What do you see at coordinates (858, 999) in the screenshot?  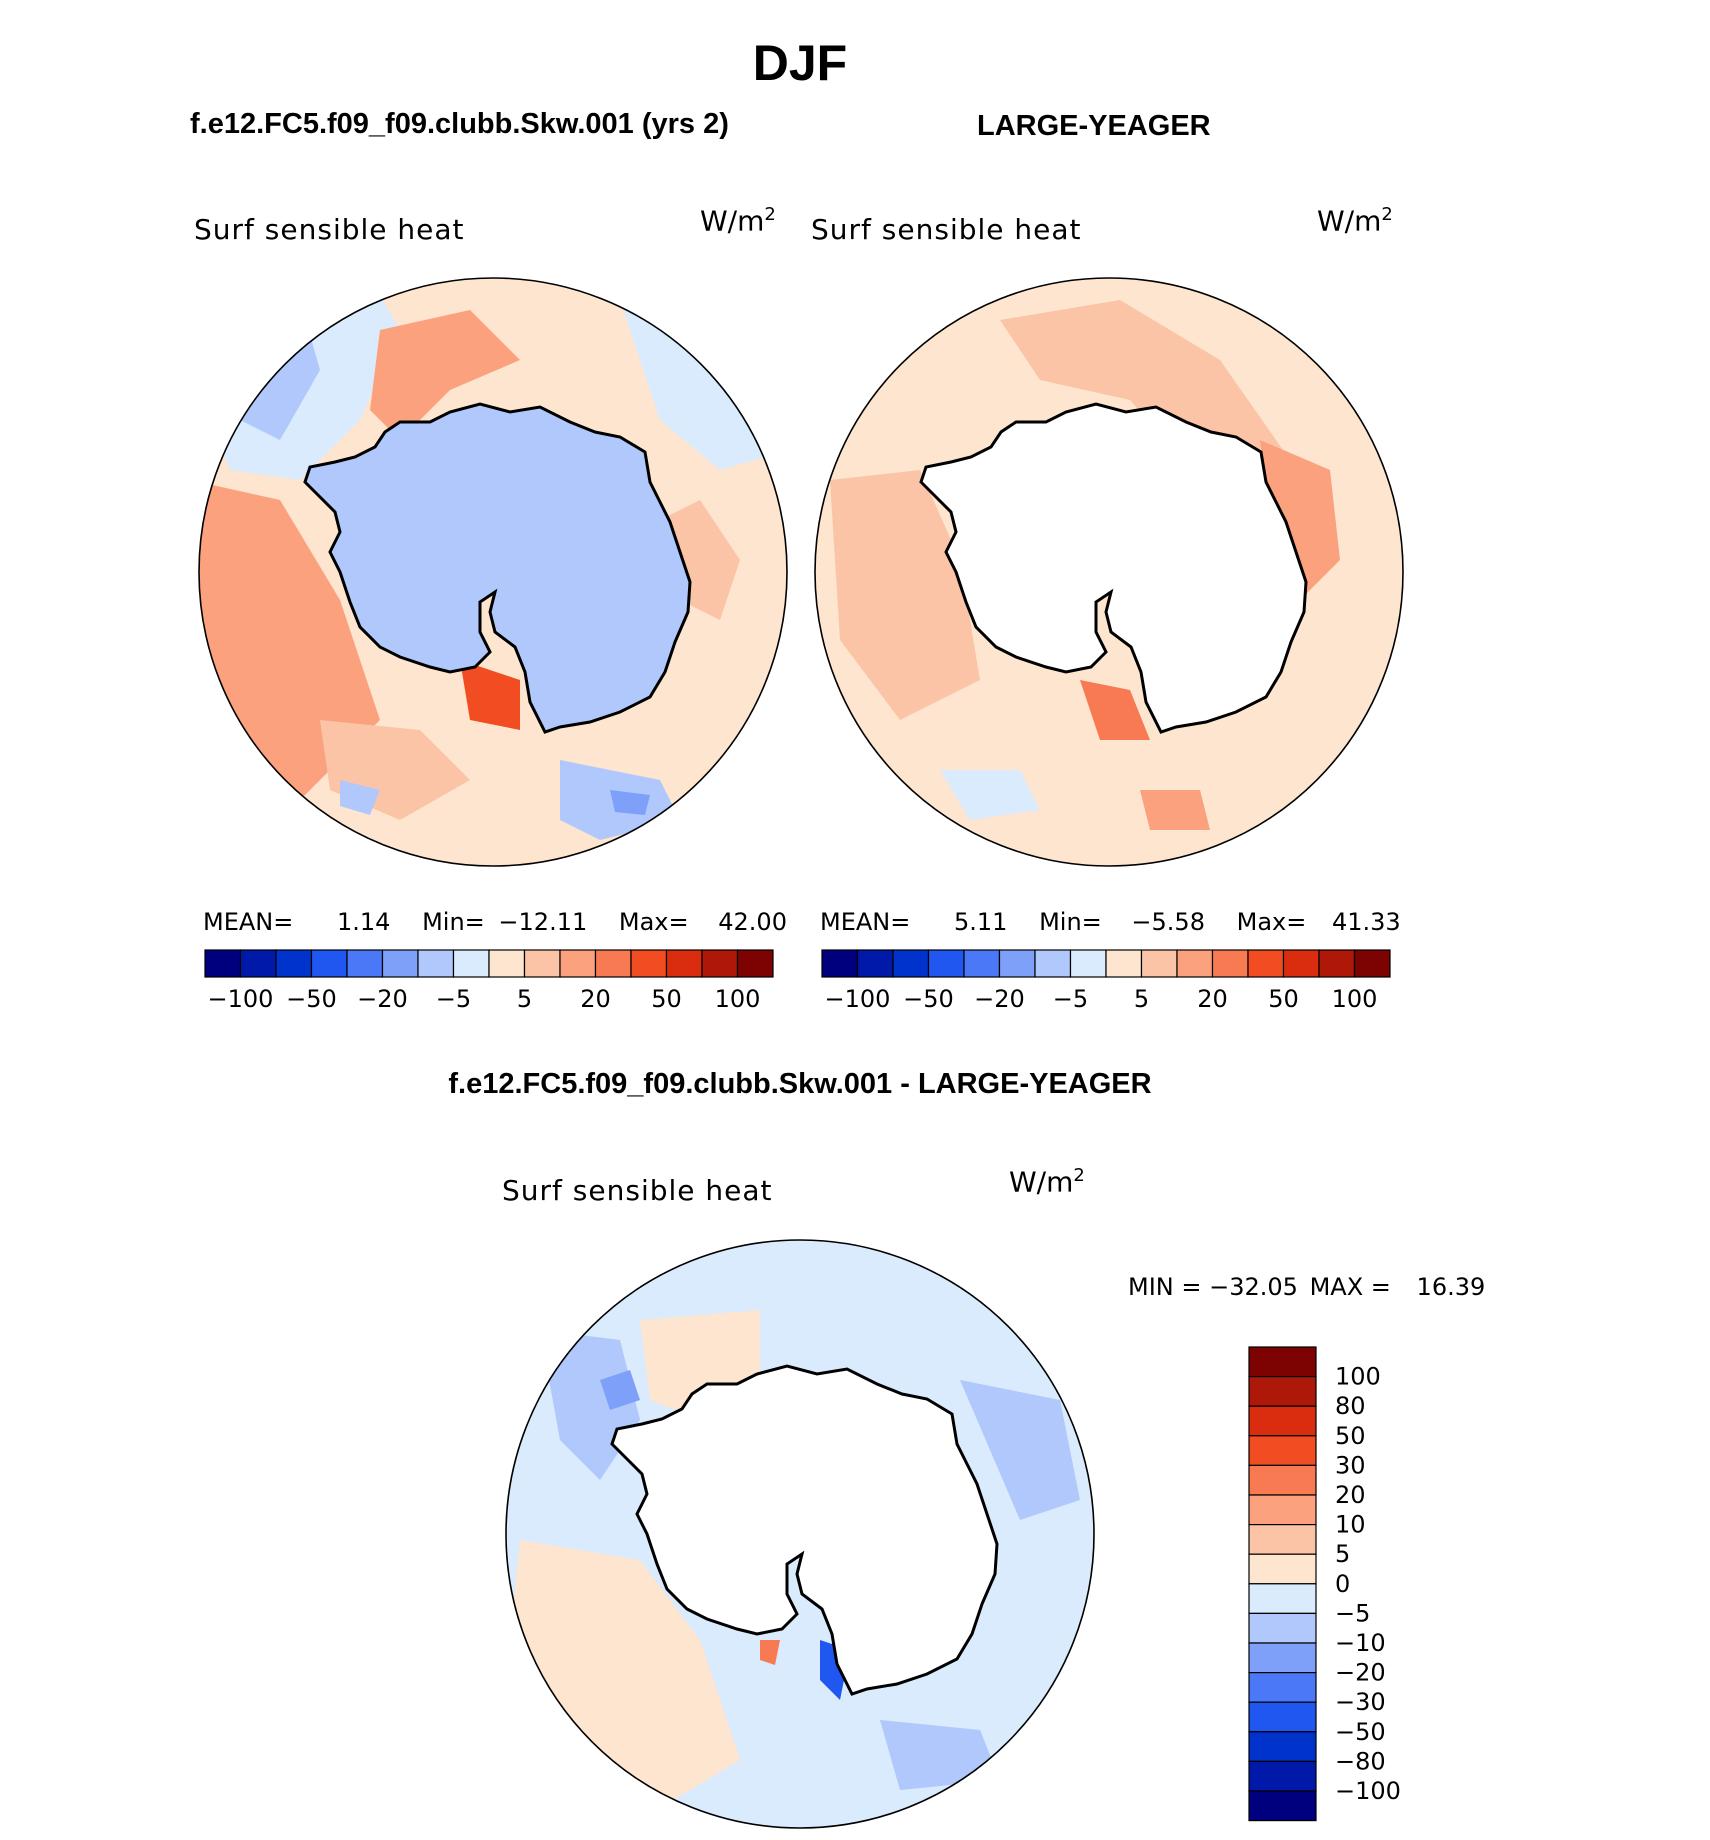 I see `right-colorbar-tick-label: −100` at bounding box center [858, 999].